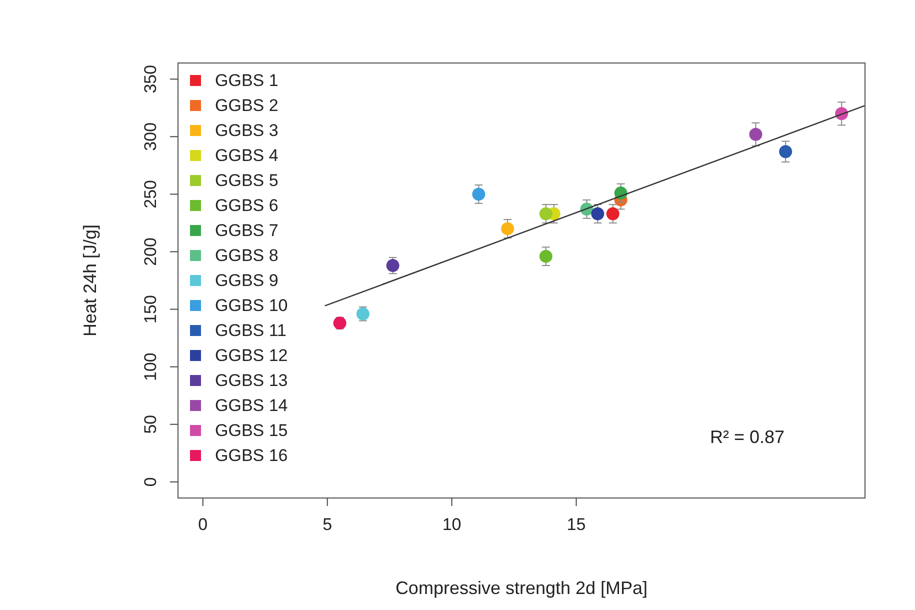 This screenshot has width=915, height=610. What do you see at coordinates (246, 105) in the screenshot?
I see `legend-label: GGBS 2` at bounding box center [246, 105].